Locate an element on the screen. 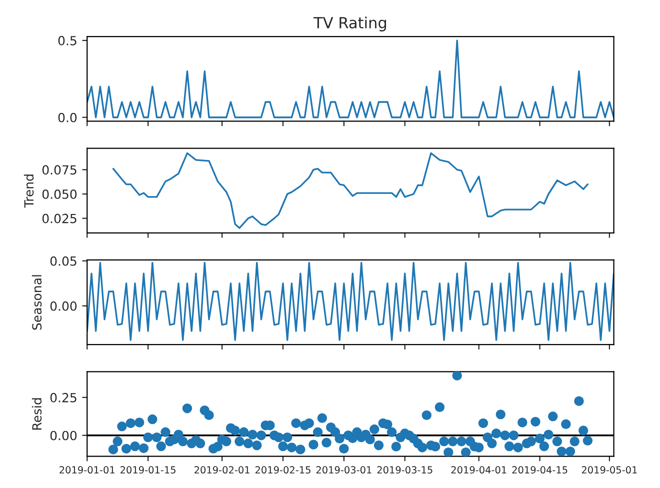 The width and height of the screenshot is (660, 488). y-tick-label: 0.5 is located at coordinates (67, 41).